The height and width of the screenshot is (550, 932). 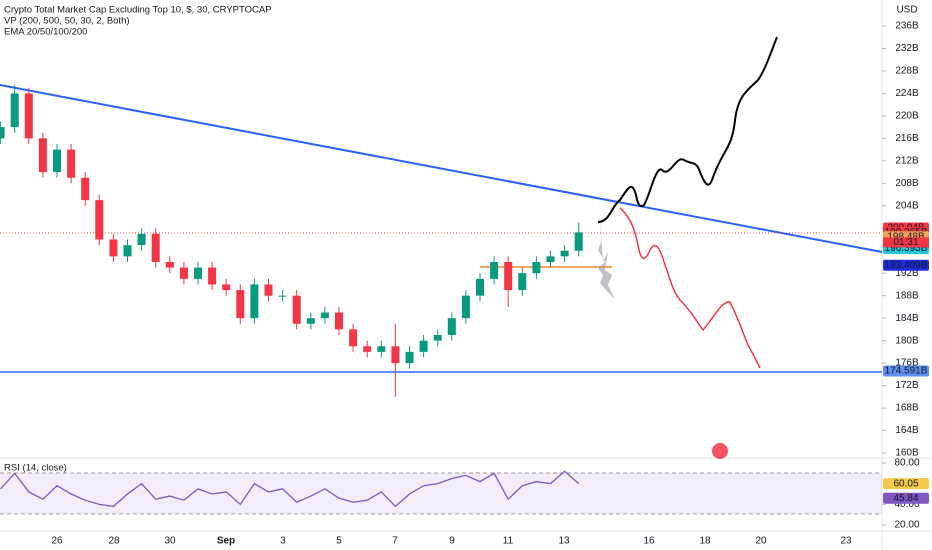 What do you see at coordinates (907, 48) in the screenshot?
I see `y-tick-label: 232B` at bounding box center [907, 48].